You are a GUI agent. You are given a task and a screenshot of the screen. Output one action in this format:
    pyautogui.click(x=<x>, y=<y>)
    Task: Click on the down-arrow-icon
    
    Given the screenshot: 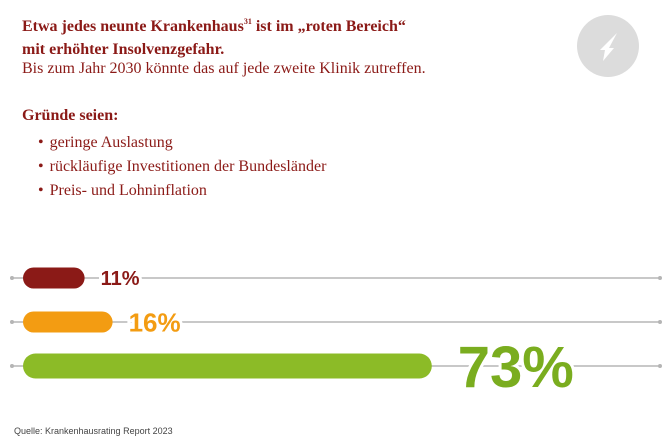 What is the action you would take?
    pyautogui.click(x=608, y=47)
    